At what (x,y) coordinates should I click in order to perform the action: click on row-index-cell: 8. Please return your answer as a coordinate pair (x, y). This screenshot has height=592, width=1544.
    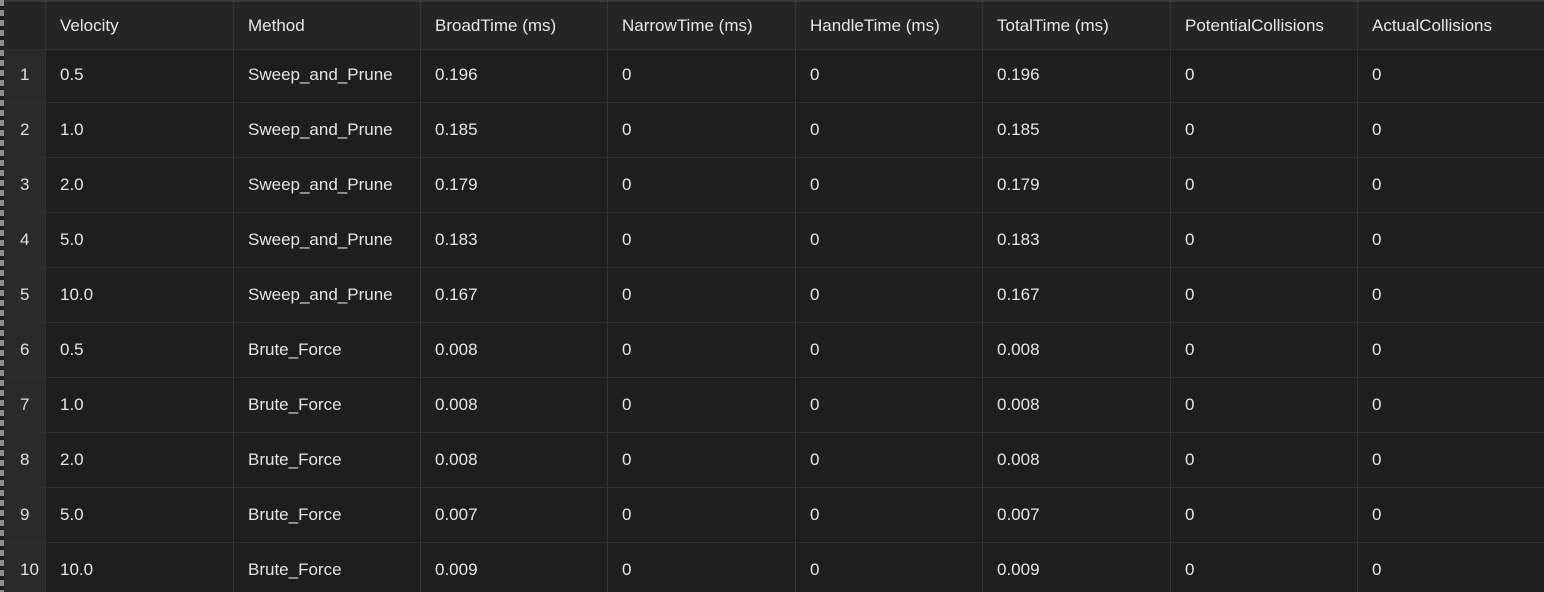
    Looking at the image, I should click on (25, 460).